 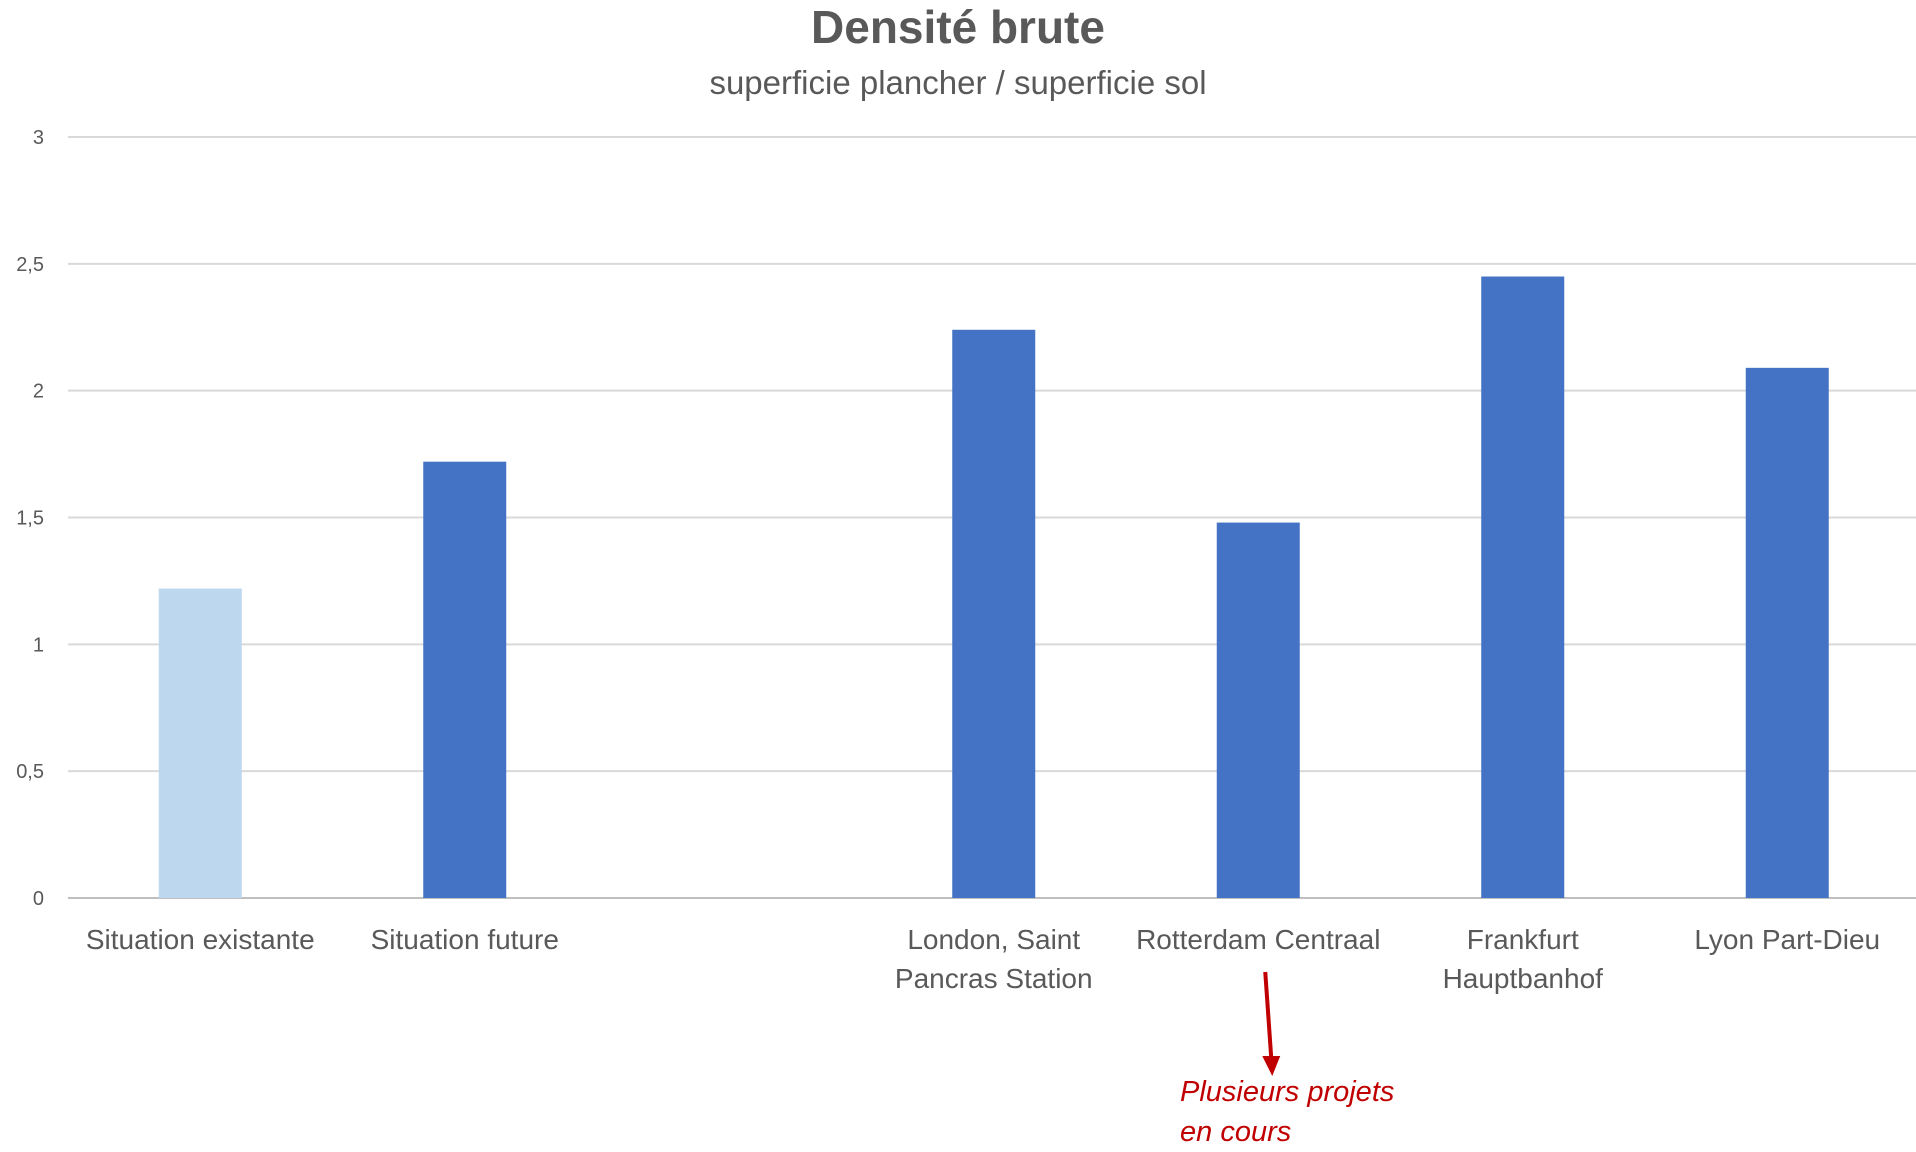 I want to click on x-tick-label: Situation future, so click(x=465, y=939).